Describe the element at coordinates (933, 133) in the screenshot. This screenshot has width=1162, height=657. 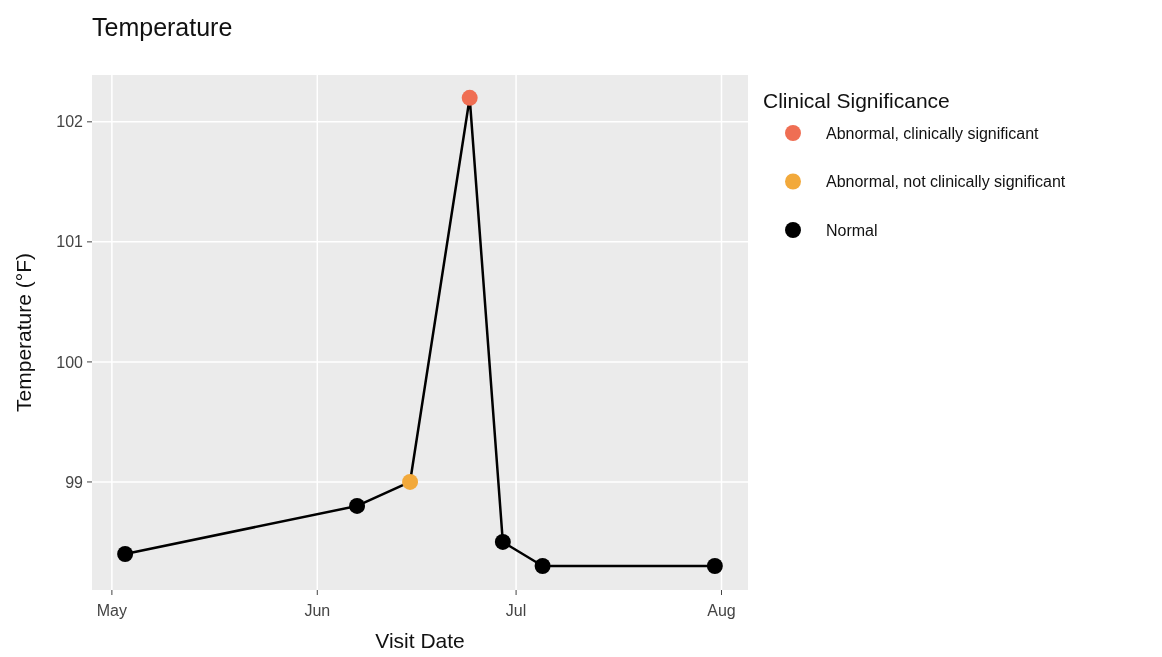
I see `legend-label: Abnormal, clinically significant` at that location.